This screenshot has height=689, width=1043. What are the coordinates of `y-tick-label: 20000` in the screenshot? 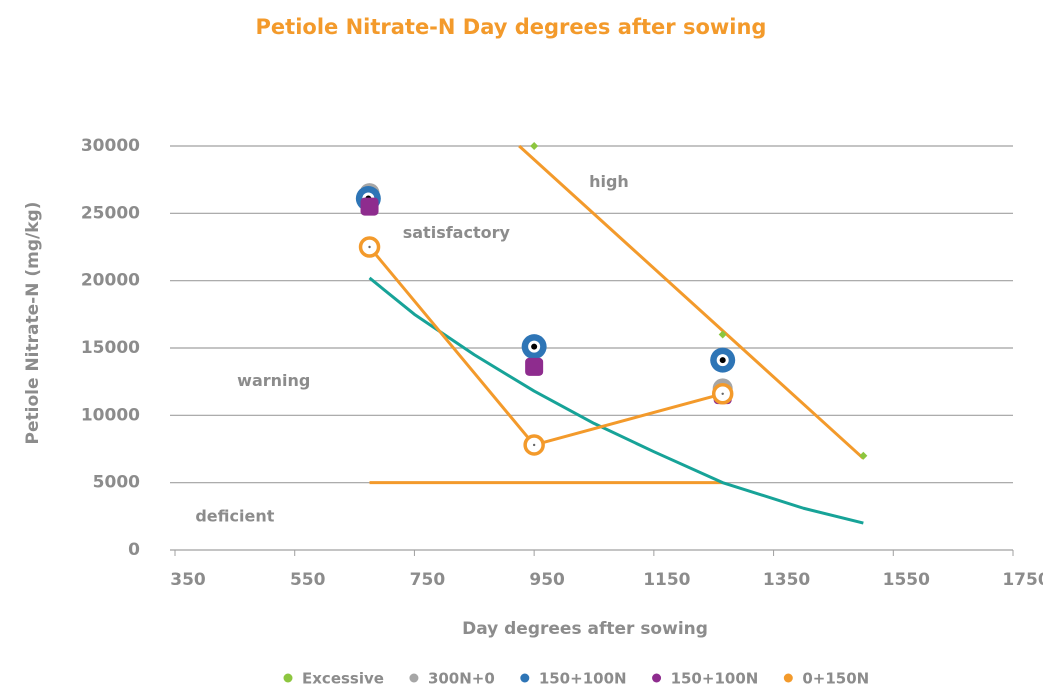 It's located at (110, 281).